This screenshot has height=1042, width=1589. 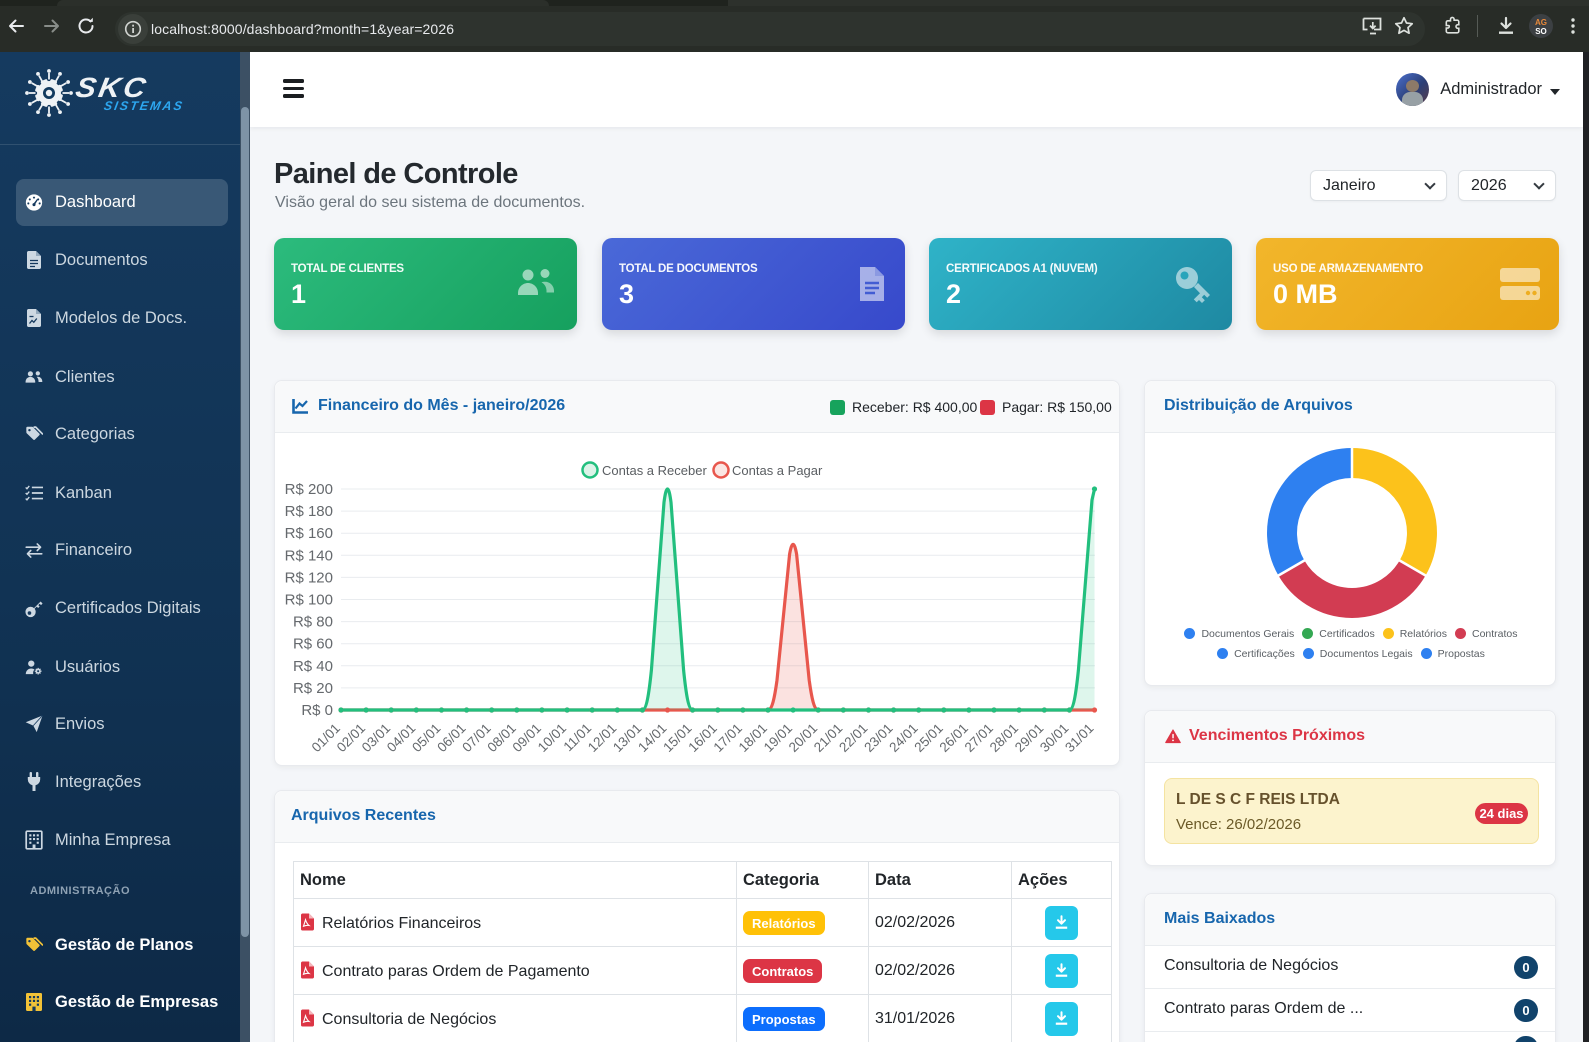 I want to click on svg-text: R$ 140, so click(x=309, y=555).